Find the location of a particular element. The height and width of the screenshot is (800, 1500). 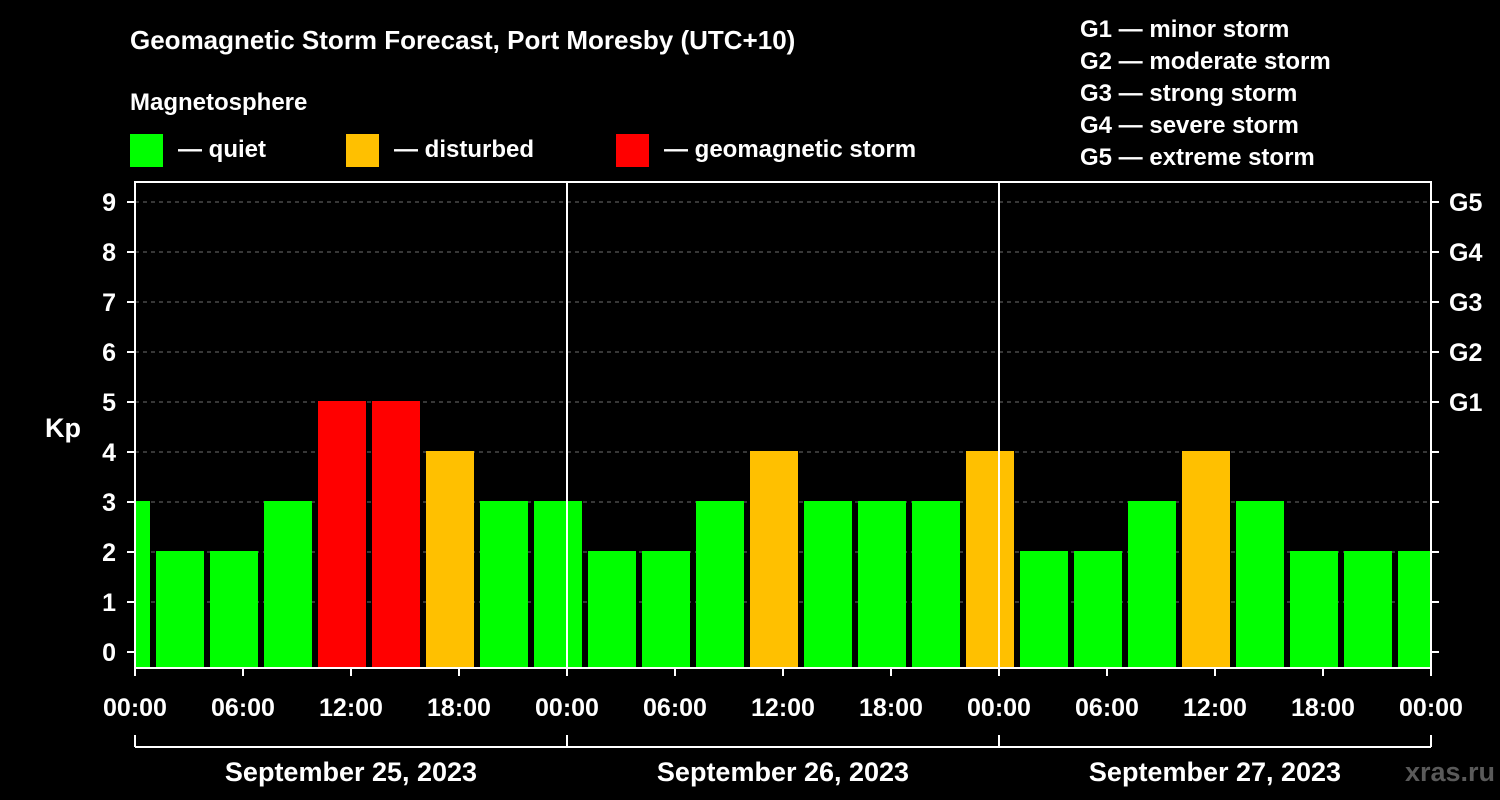

legend-disturbed-swatch is located at coordinates (362, 150).